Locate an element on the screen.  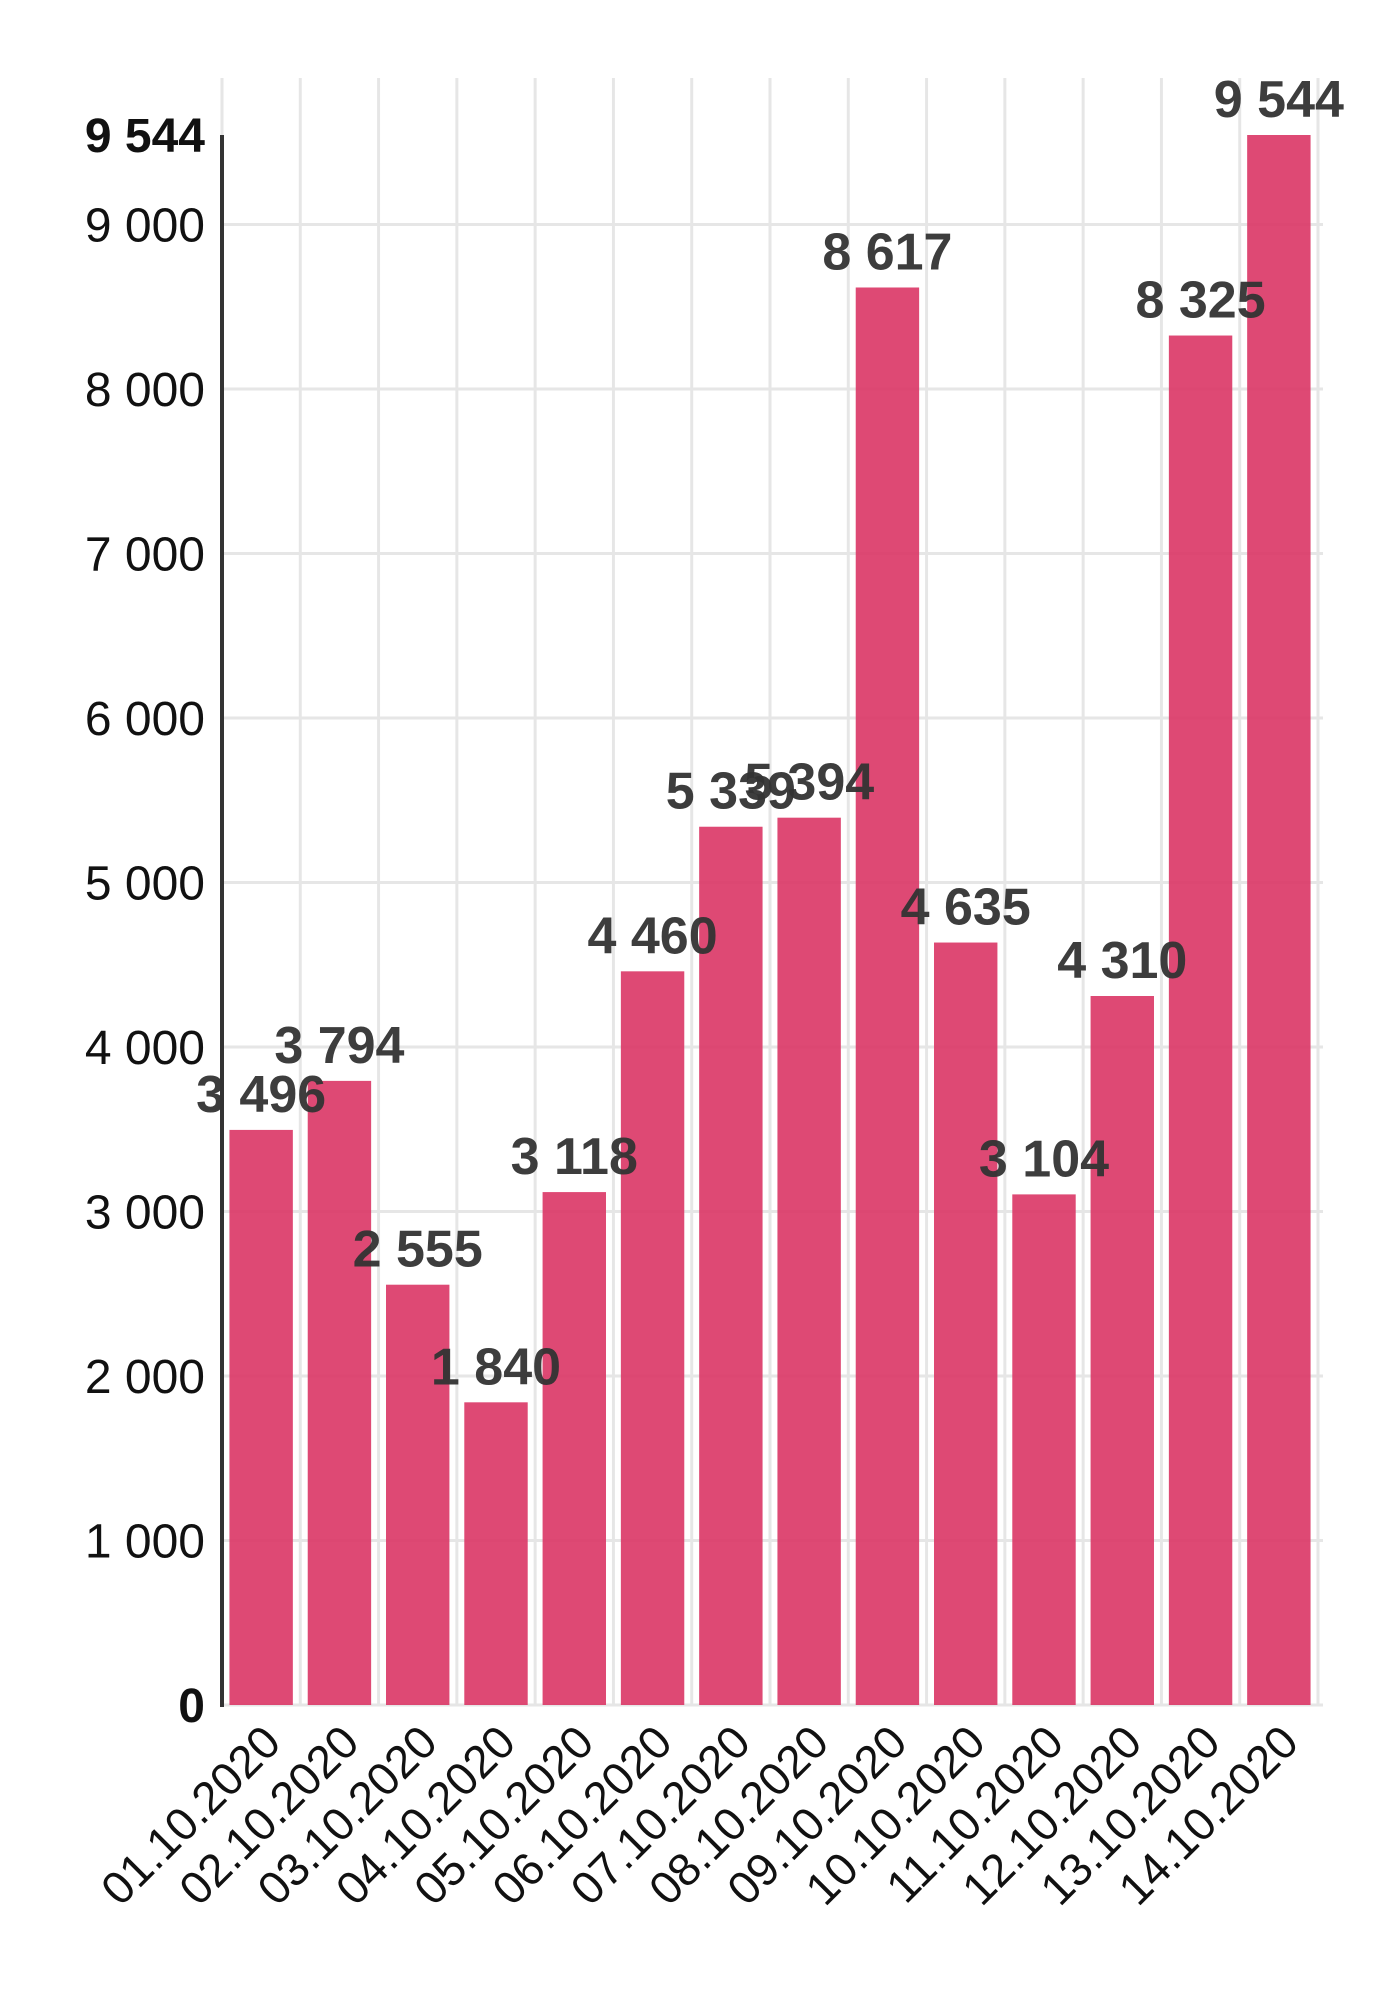
y-tick-label: 7 000 is located at coordinates (145, 554).